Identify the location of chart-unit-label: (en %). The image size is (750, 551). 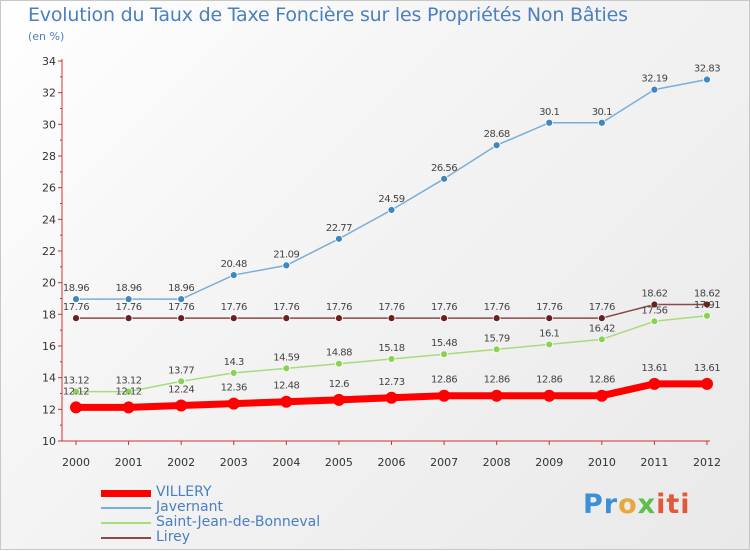
(46, 36).